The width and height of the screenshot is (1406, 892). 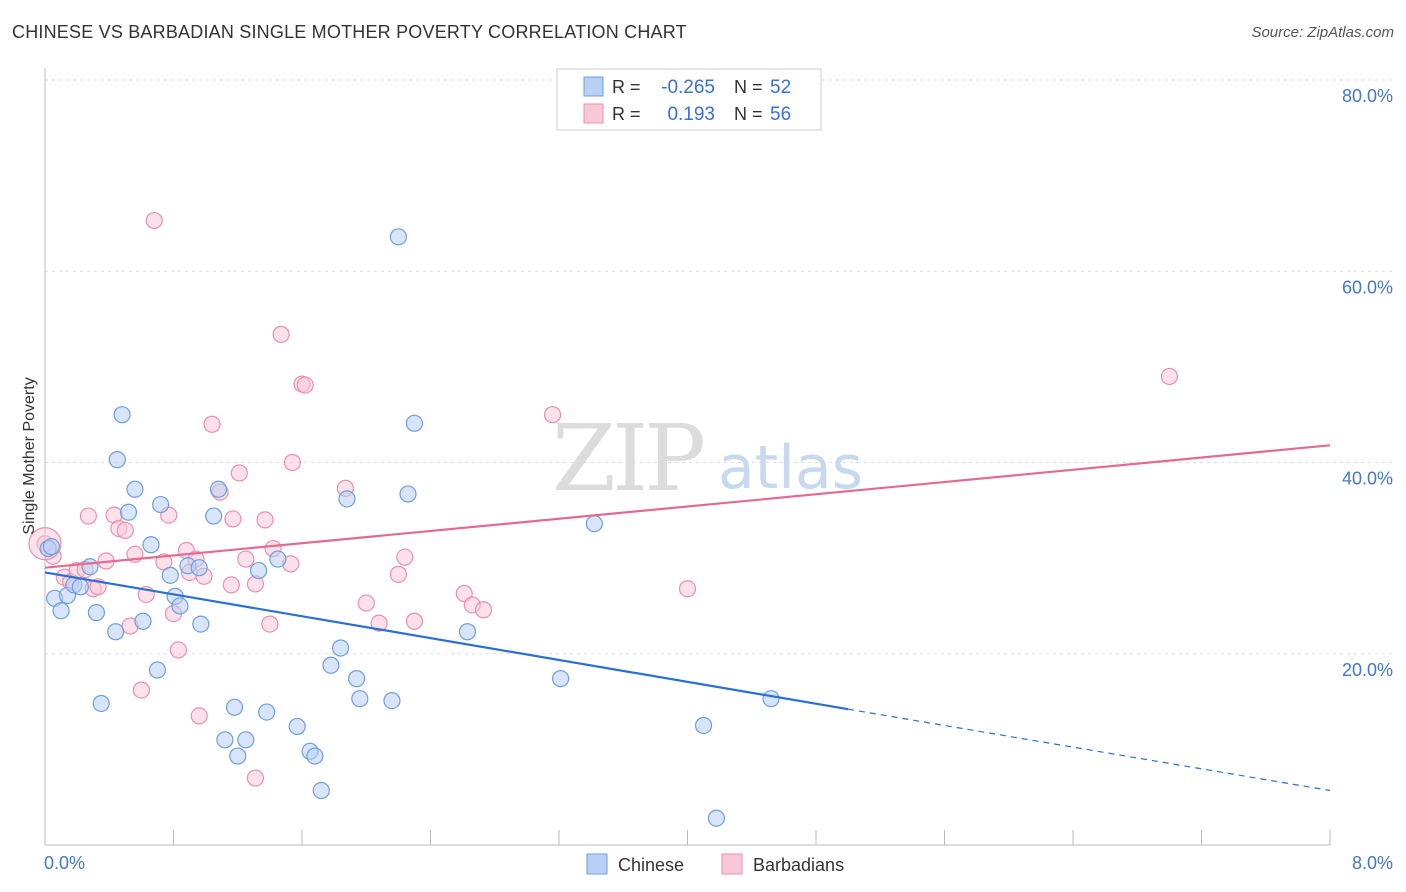 What do you see at coordinates (691, 114) in the screenshot?
I see `legend-r-value-2: 0.193` at bounding box center [691, 114].